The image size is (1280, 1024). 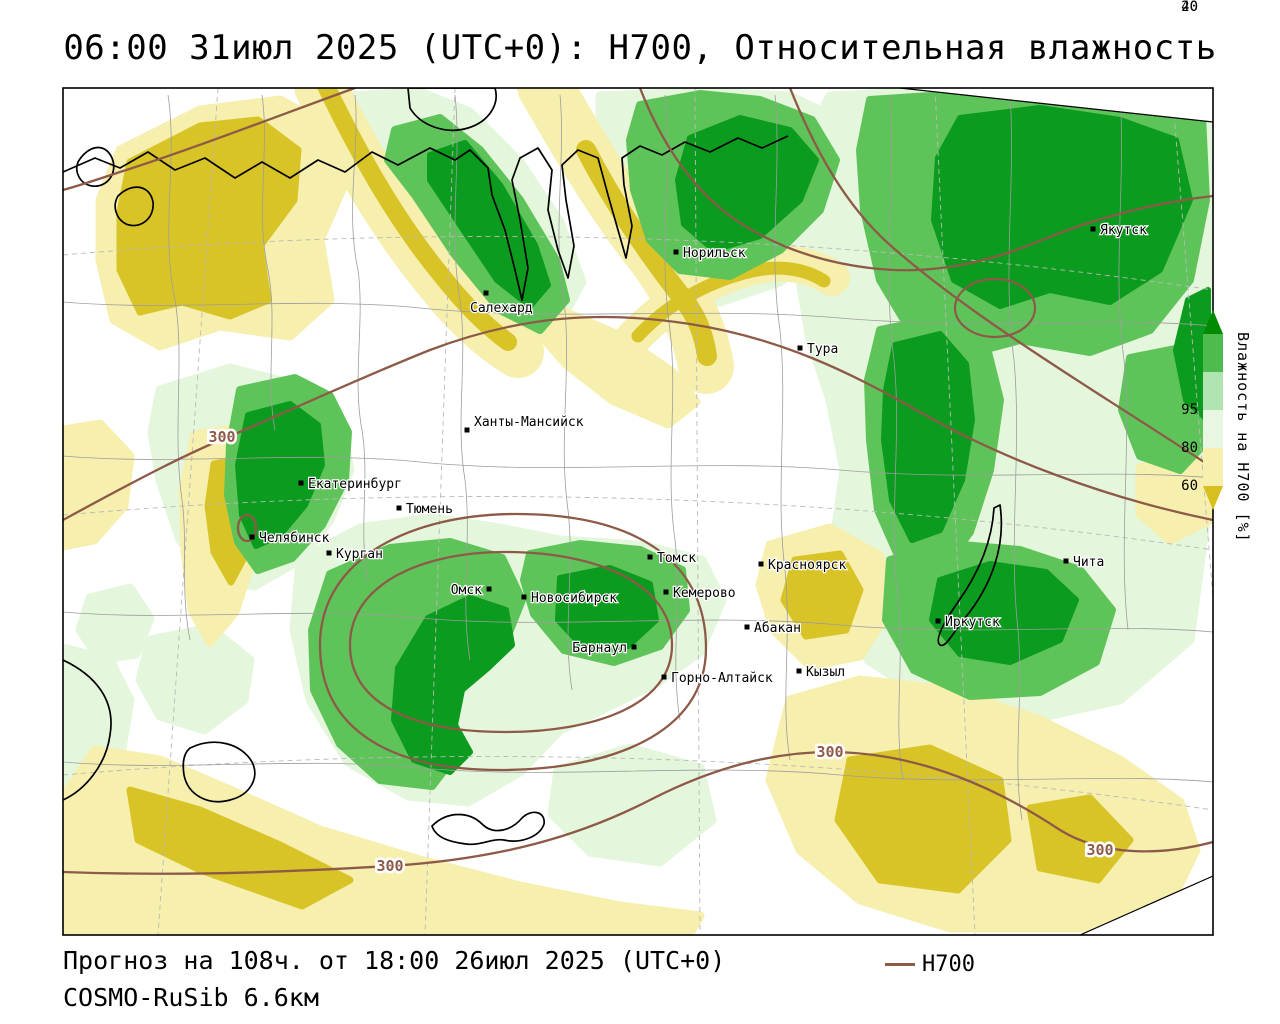 I want to click on city-marker: Челябинск, so click(x=290, y=538).